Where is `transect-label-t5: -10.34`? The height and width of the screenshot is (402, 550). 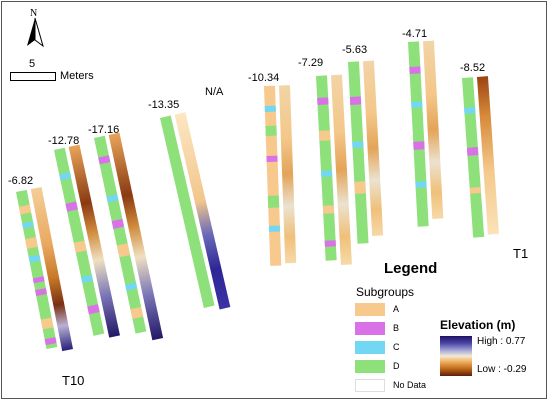
transect-label-t5: -10.34 is located at coordinates (264, 78).